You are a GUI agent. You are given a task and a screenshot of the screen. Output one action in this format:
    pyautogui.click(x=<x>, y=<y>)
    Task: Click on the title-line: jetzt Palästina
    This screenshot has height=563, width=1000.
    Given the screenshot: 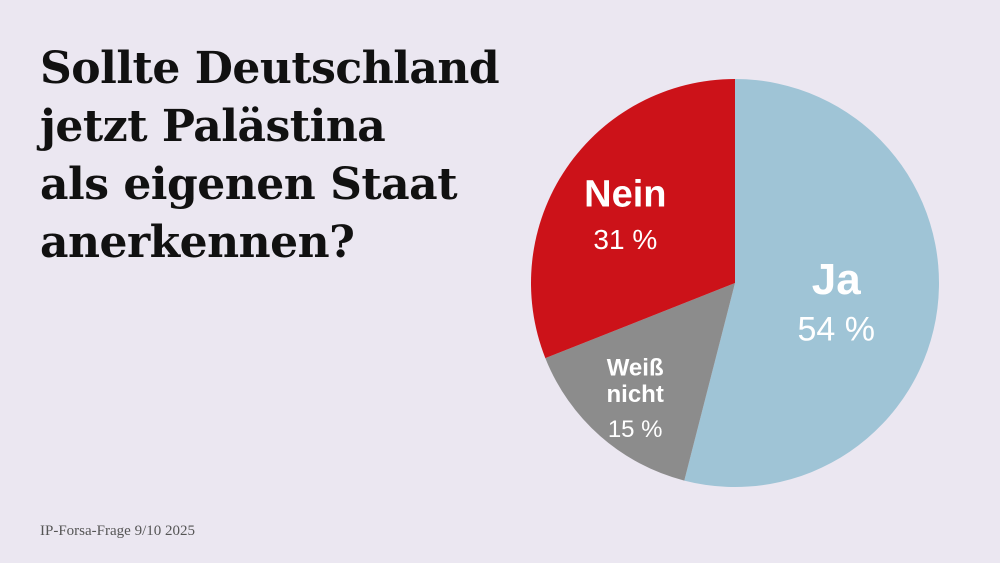 What is the action you would take?
    pyautogui.click(x=213, y=126)
    